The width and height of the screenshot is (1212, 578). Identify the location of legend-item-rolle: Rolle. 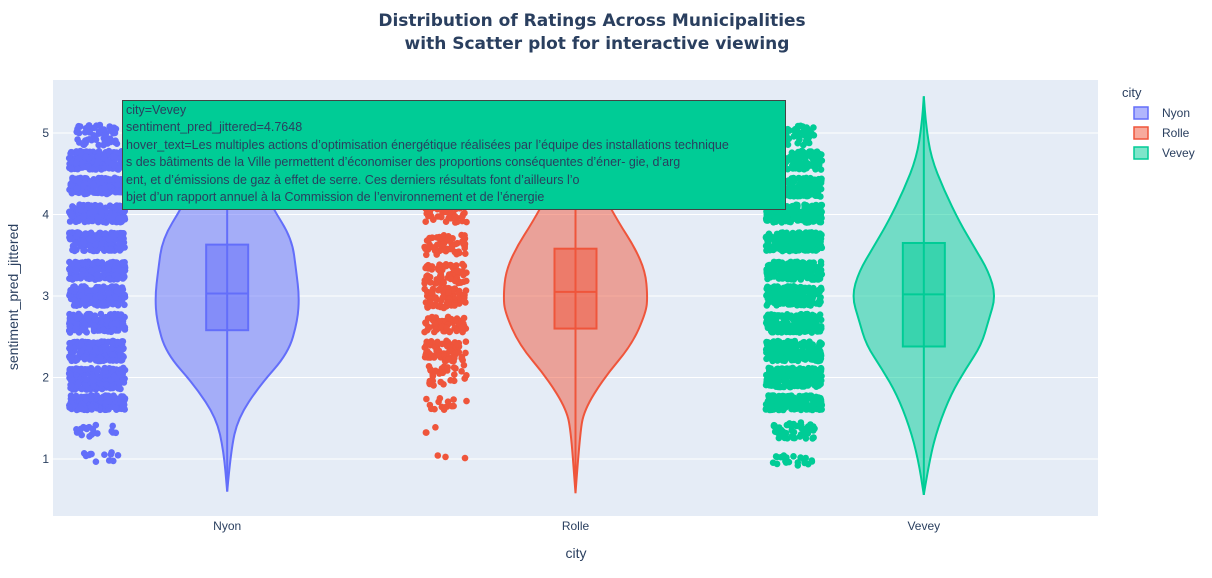
(1161, 133).